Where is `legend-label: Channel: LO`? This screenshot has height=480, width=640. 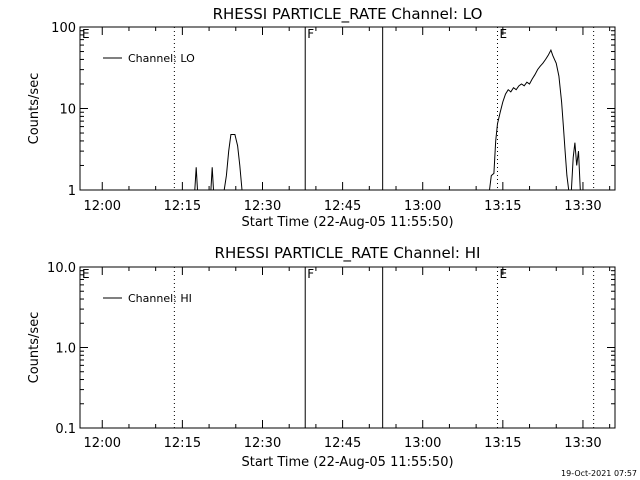 legend-label: Channel: LO is located at coordinates (161, 58).